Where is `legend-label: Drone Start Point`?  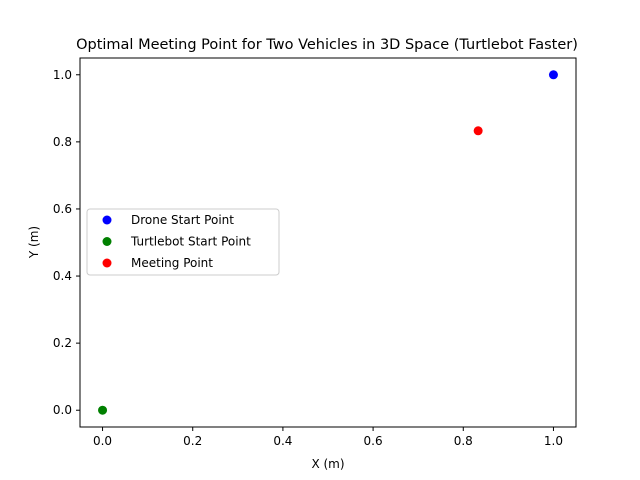 legend-label: Drone Start Point is located at coordinates (182, 220).